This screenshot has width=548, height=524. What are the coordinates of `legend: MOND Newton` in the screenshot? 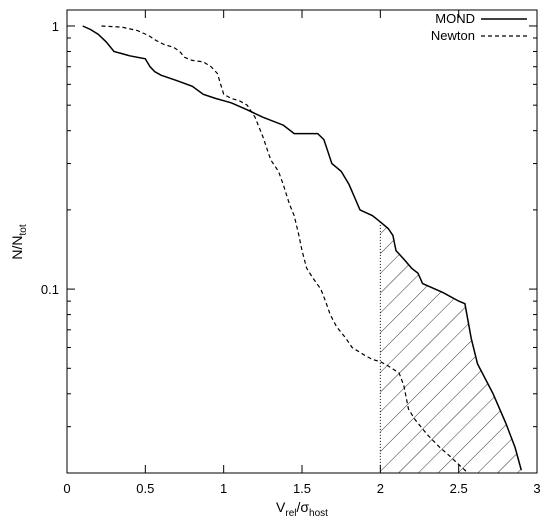 It's located at (479, 27).